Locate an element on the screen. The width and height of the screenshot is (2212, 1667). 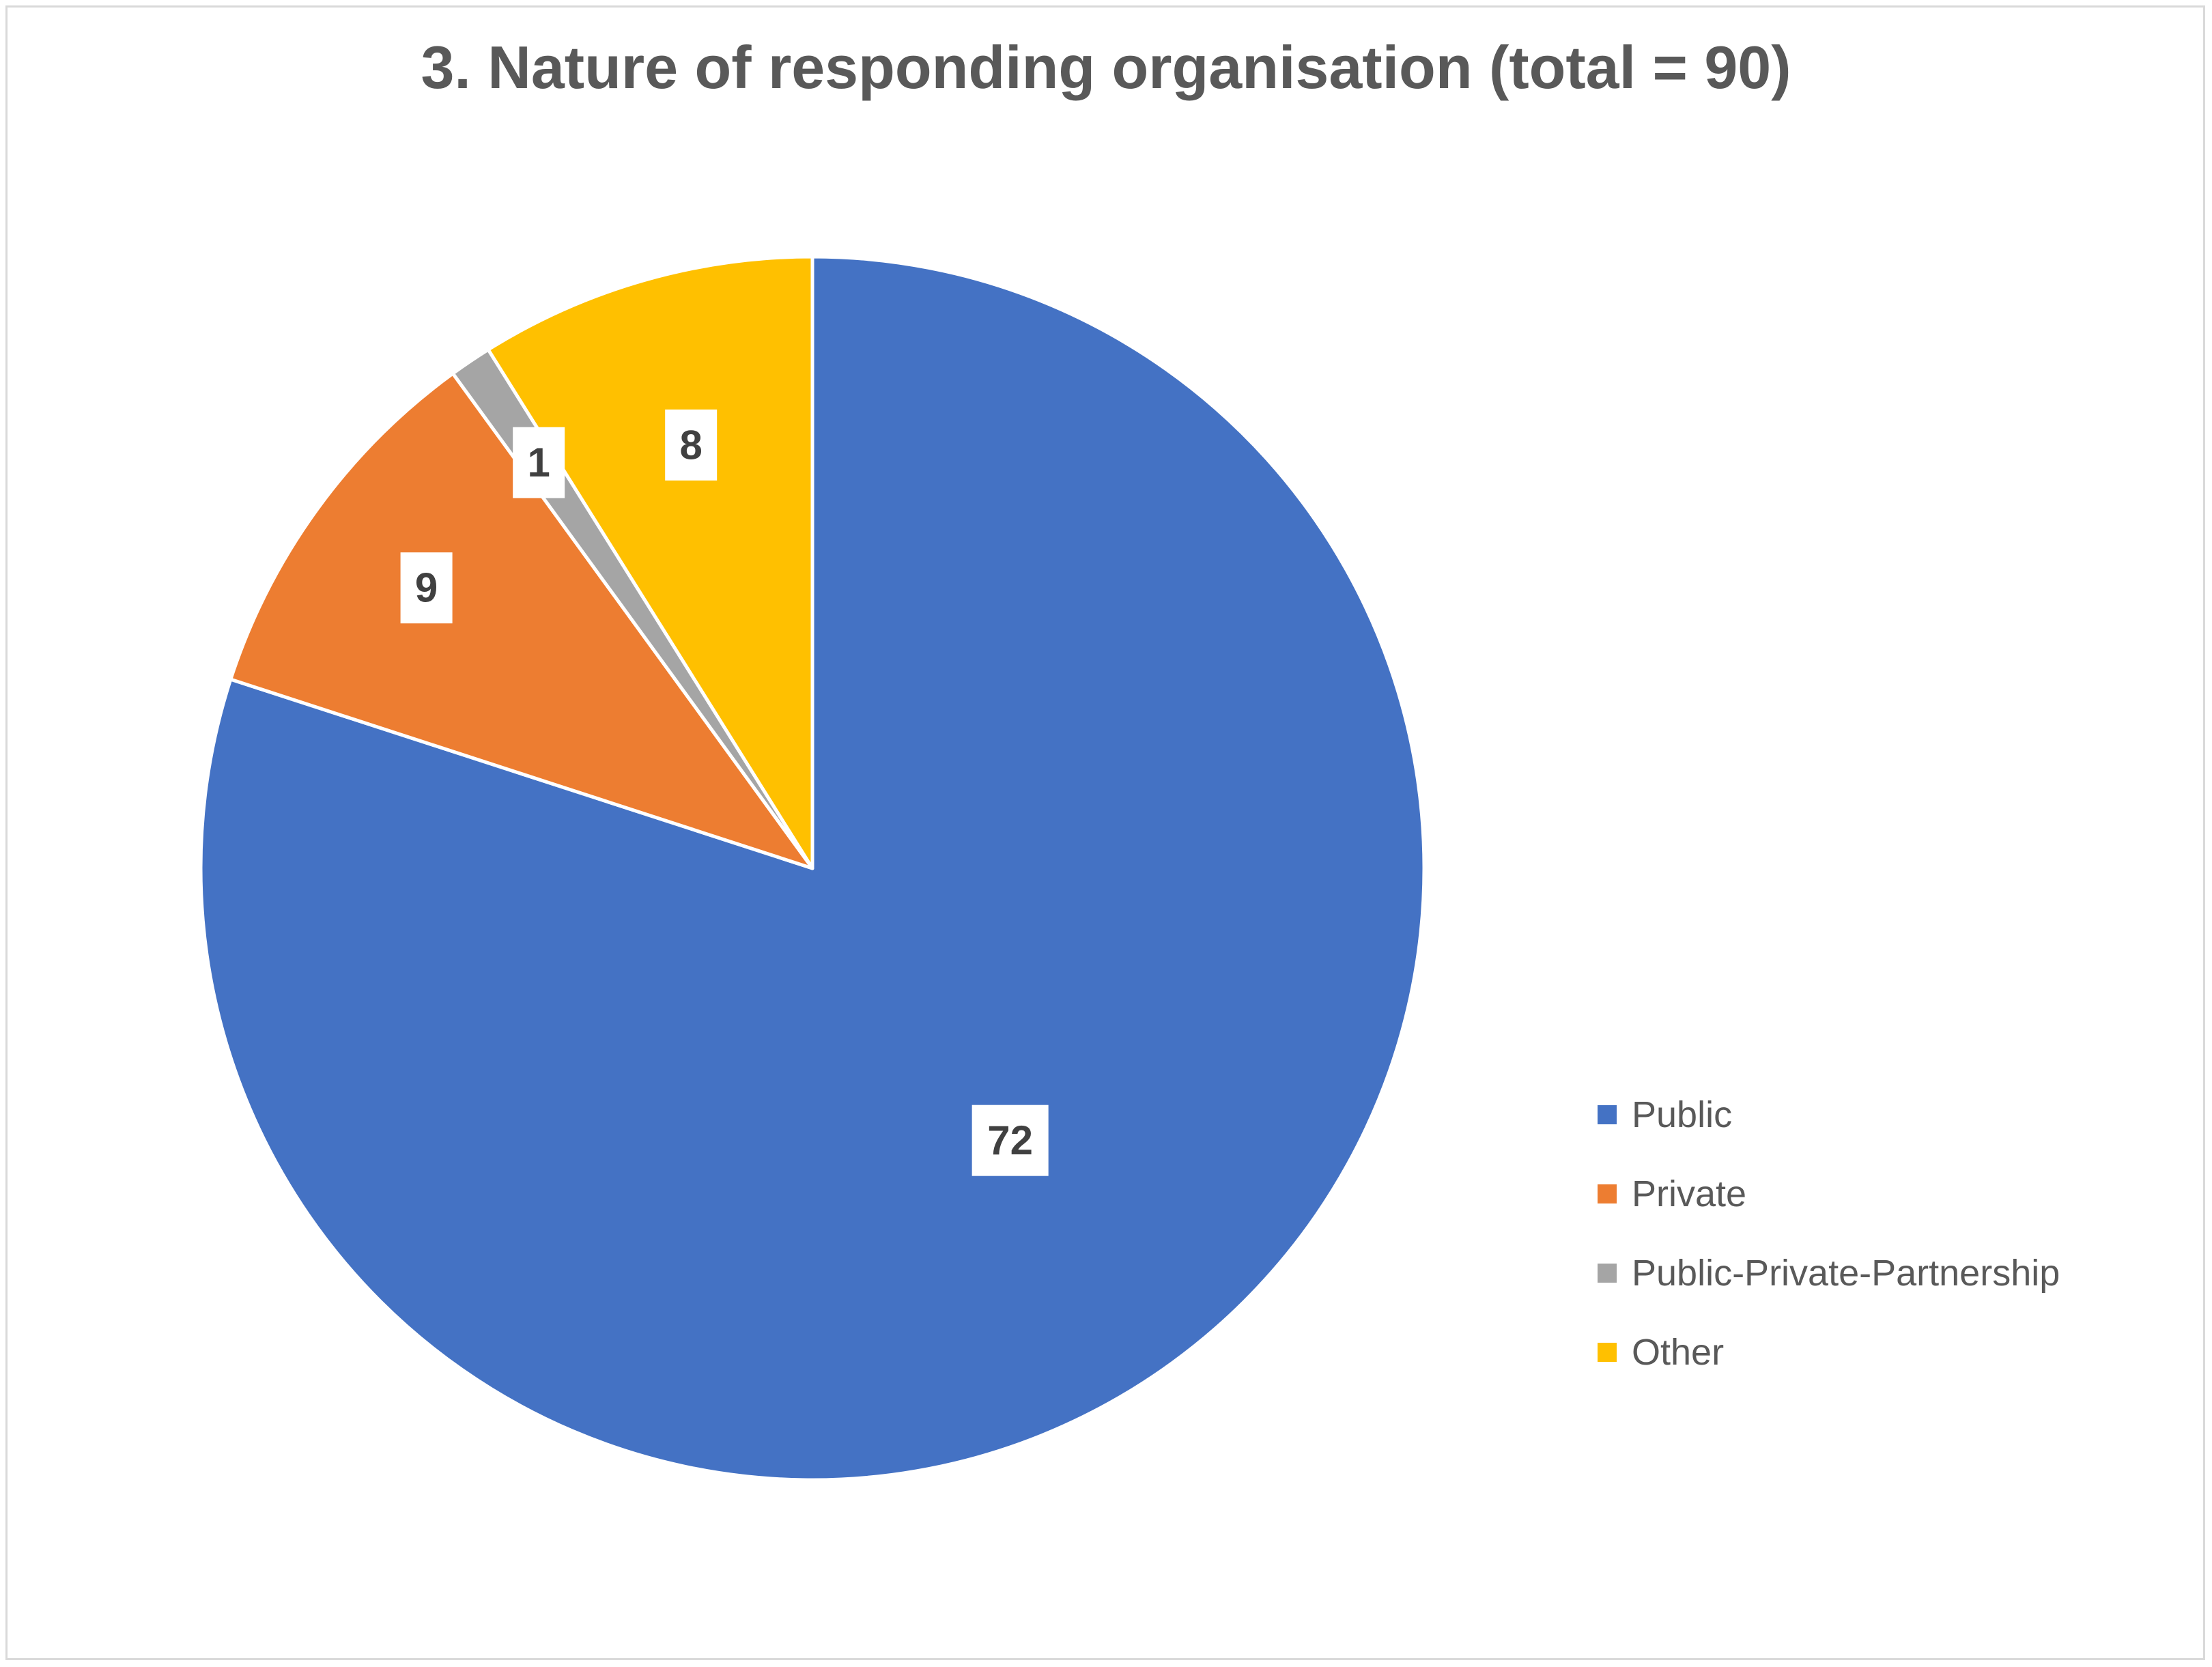
legend-item-other: Other is located at coordinates (1829, 1352).